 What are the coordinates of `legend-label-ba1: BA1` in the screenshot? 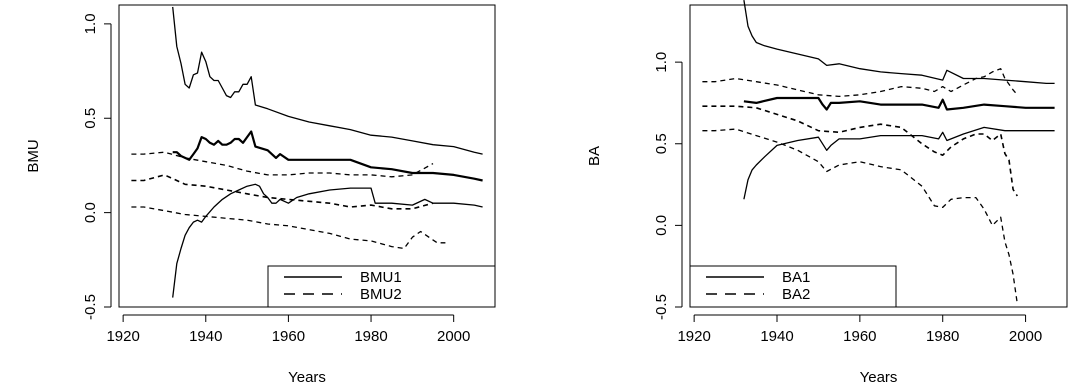 It's located at (796, 277).